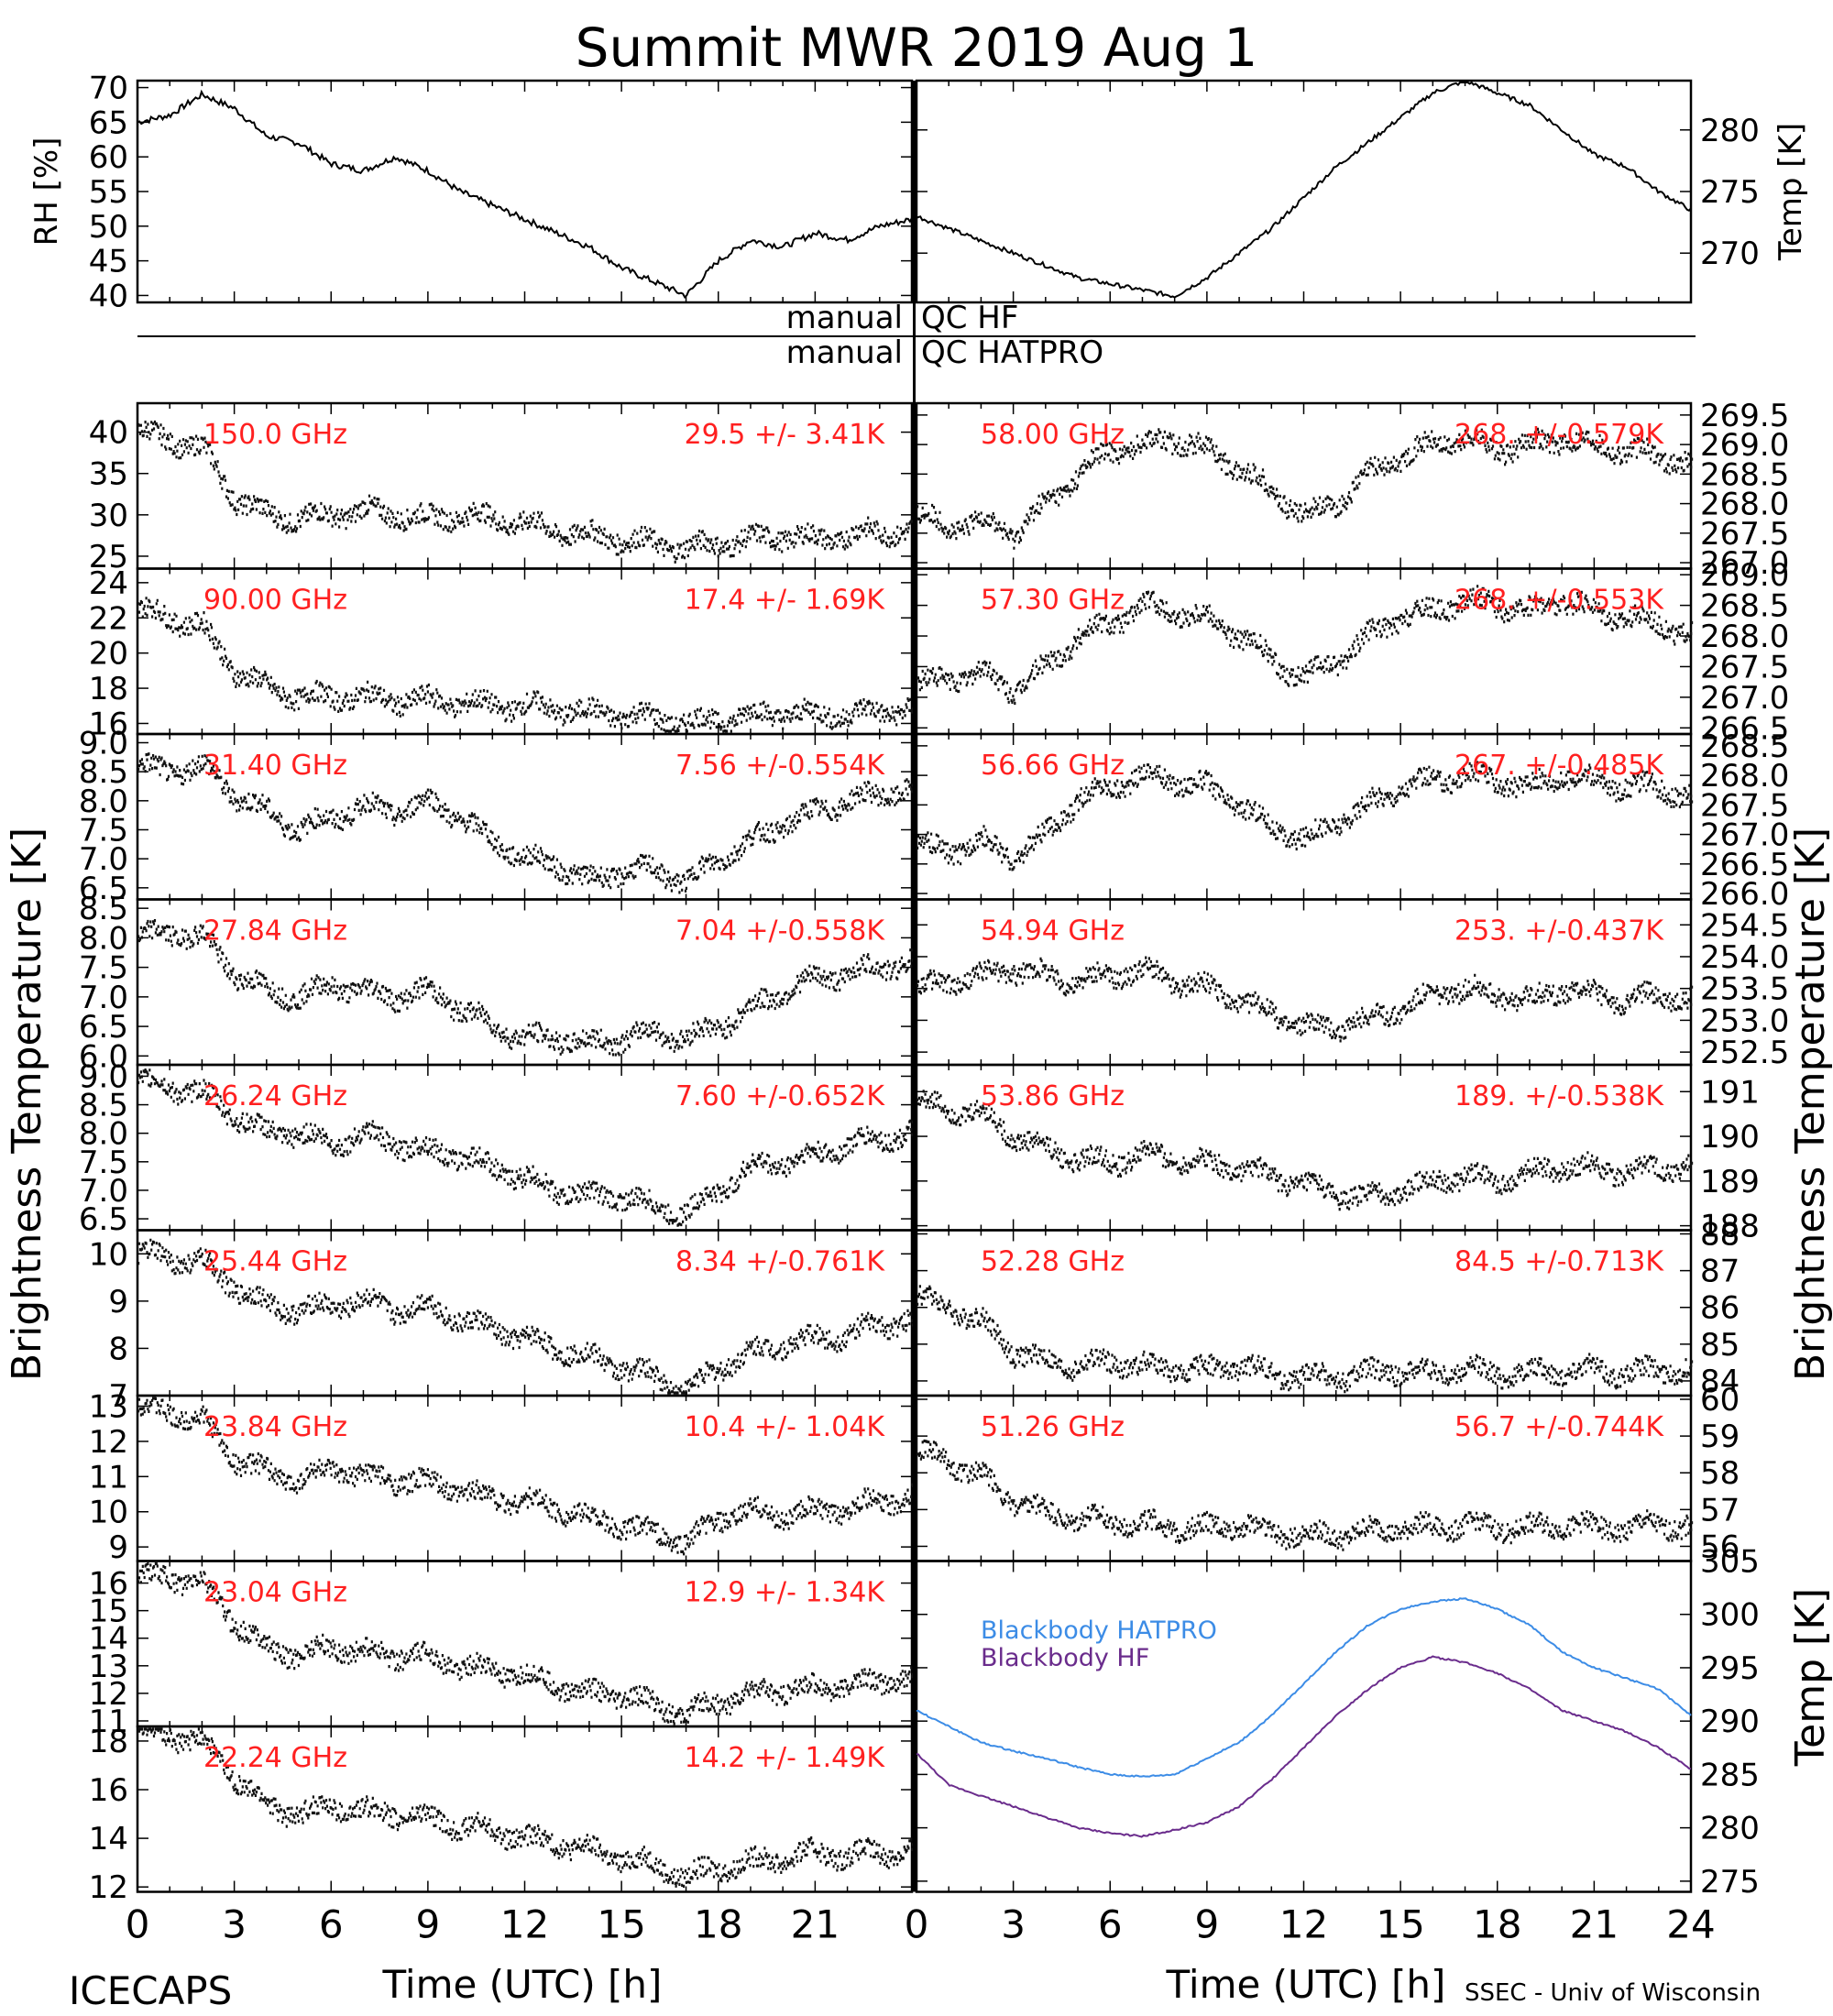  I want to click on right-panel-2-points, so click(1305, 816).